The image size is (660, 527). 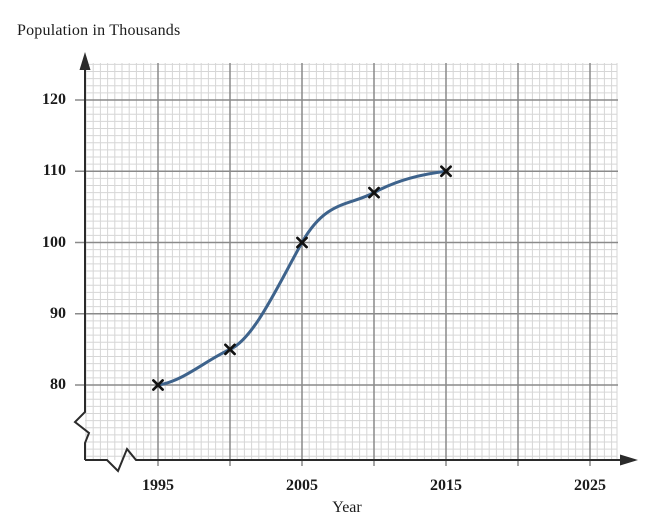 I want to click on y-tick-label: 120, so click(x=54, y=99).